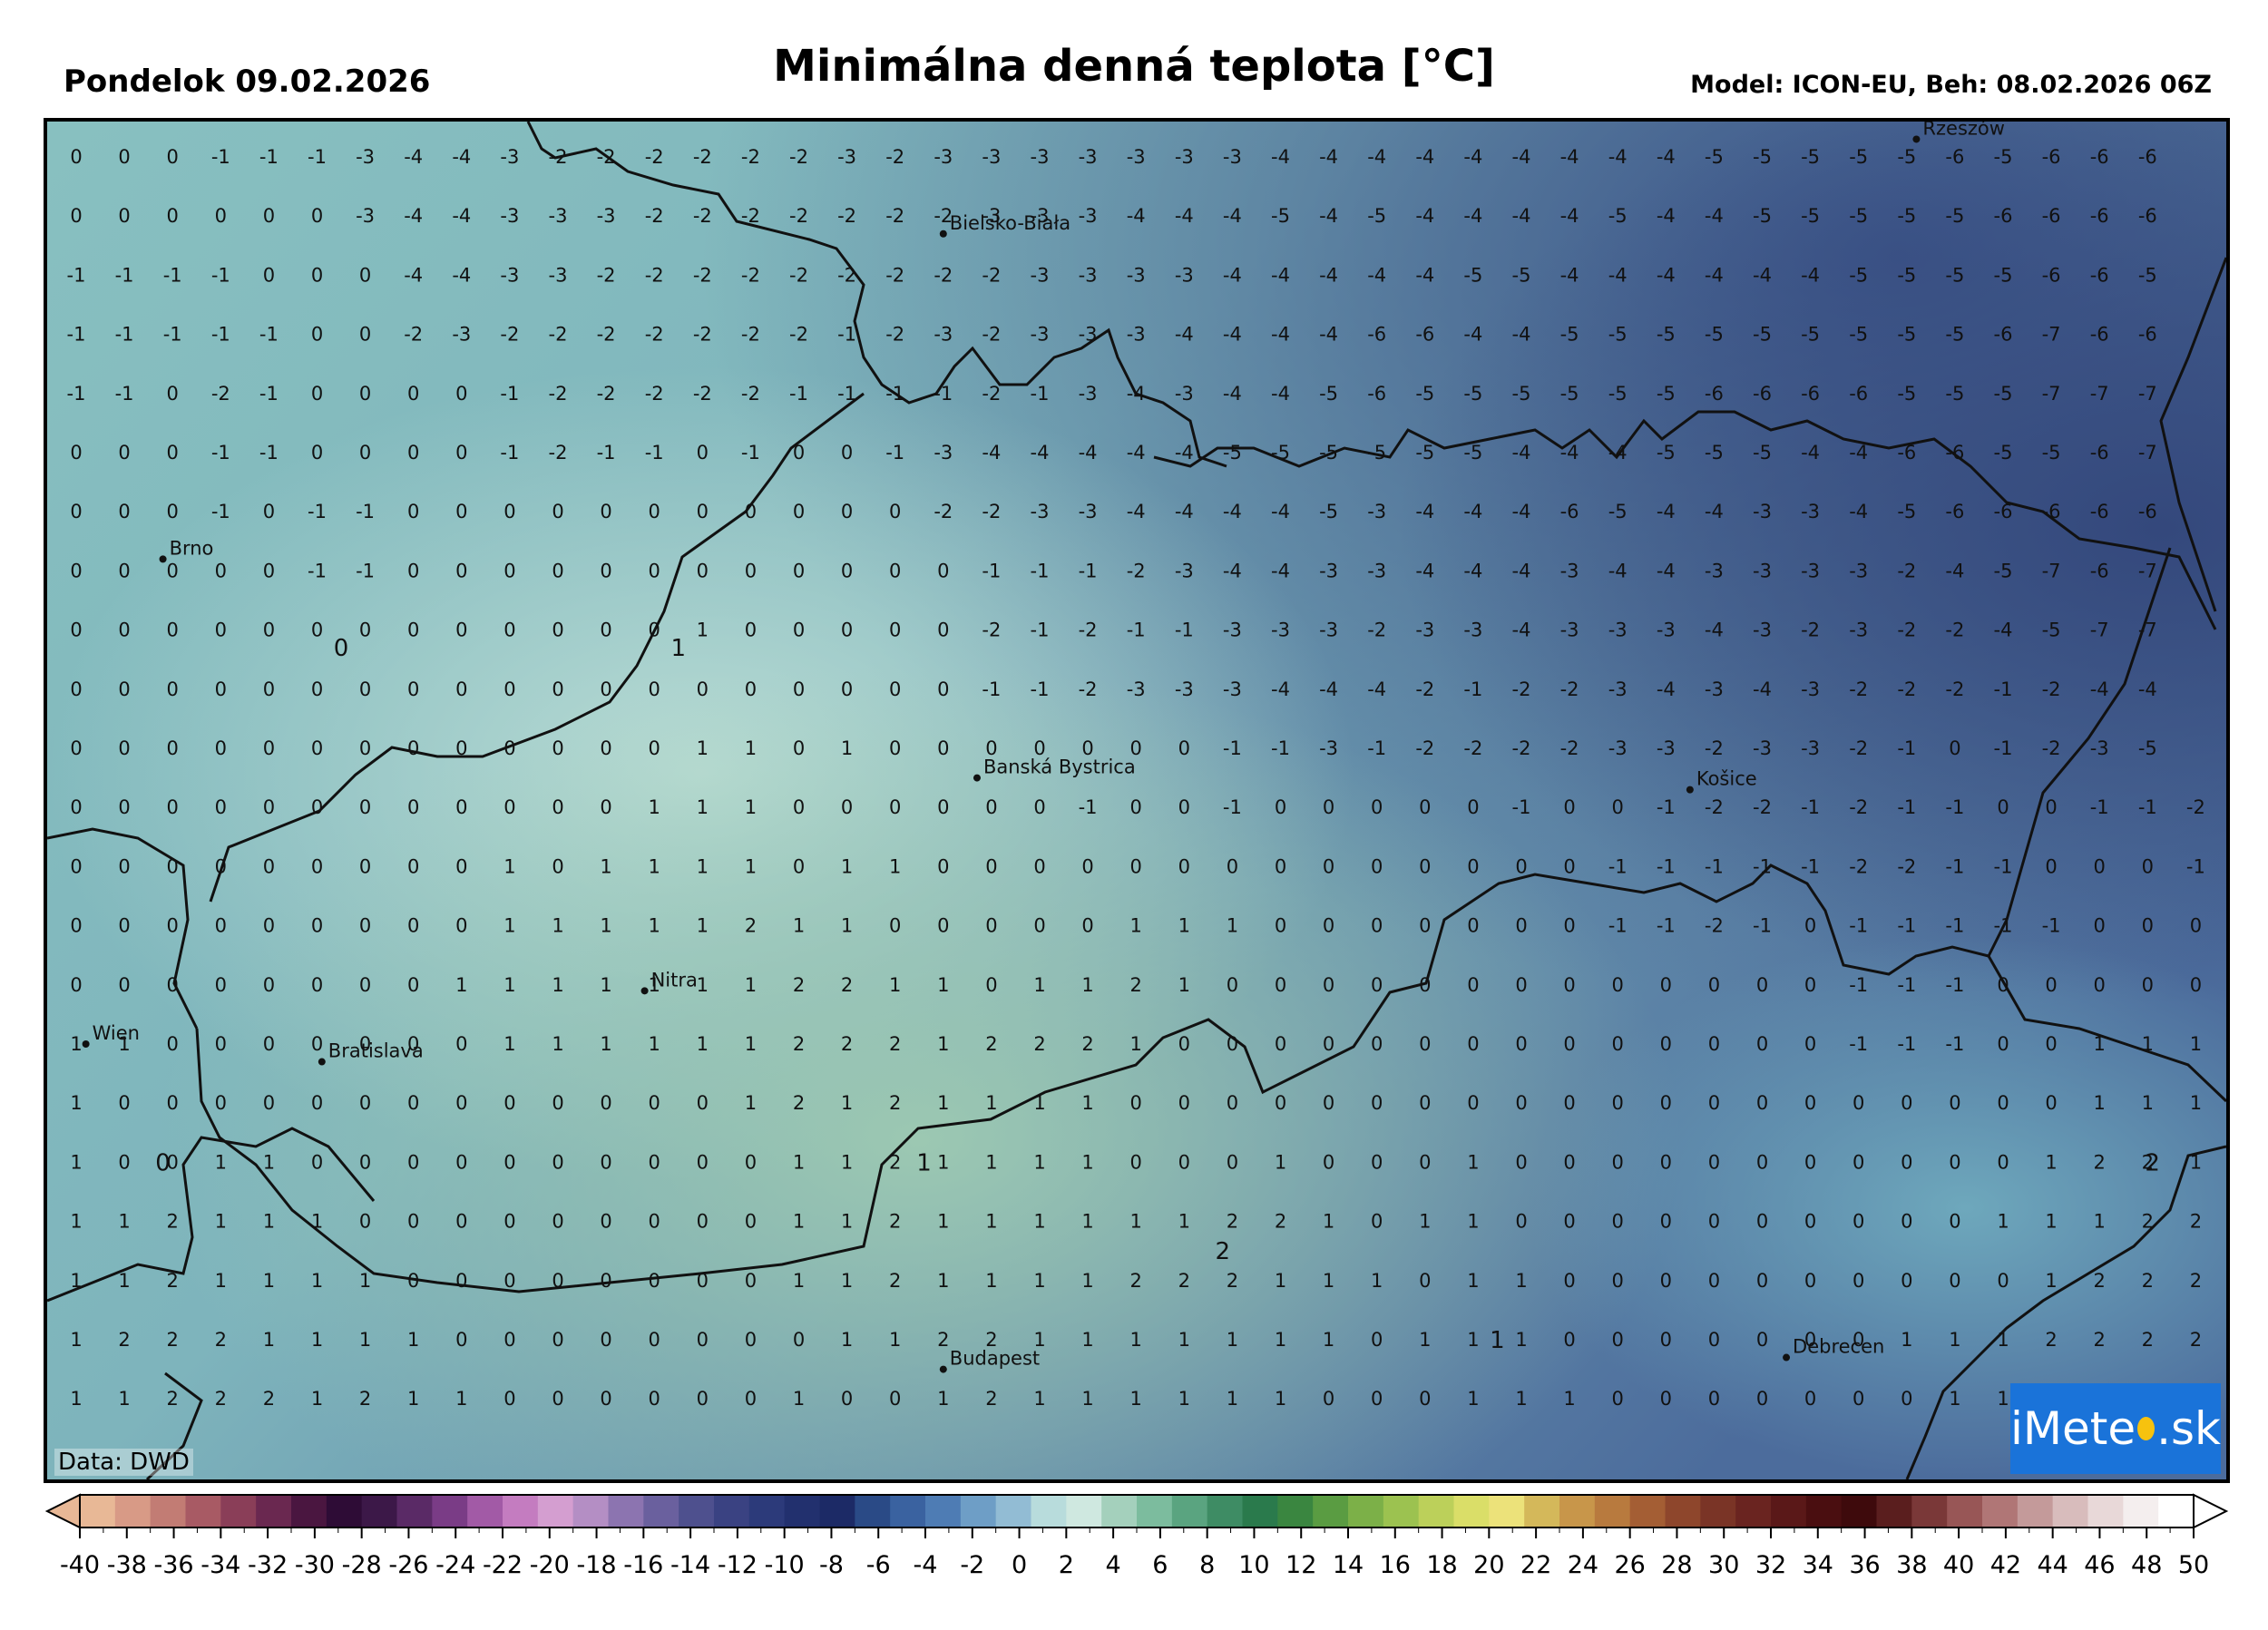 The height and width of the screenshot is (1630, 2268). What do you see at coordinates (123, 928) in the screenshot?
I see `border-at-cz` at bounding box center [123, 928].